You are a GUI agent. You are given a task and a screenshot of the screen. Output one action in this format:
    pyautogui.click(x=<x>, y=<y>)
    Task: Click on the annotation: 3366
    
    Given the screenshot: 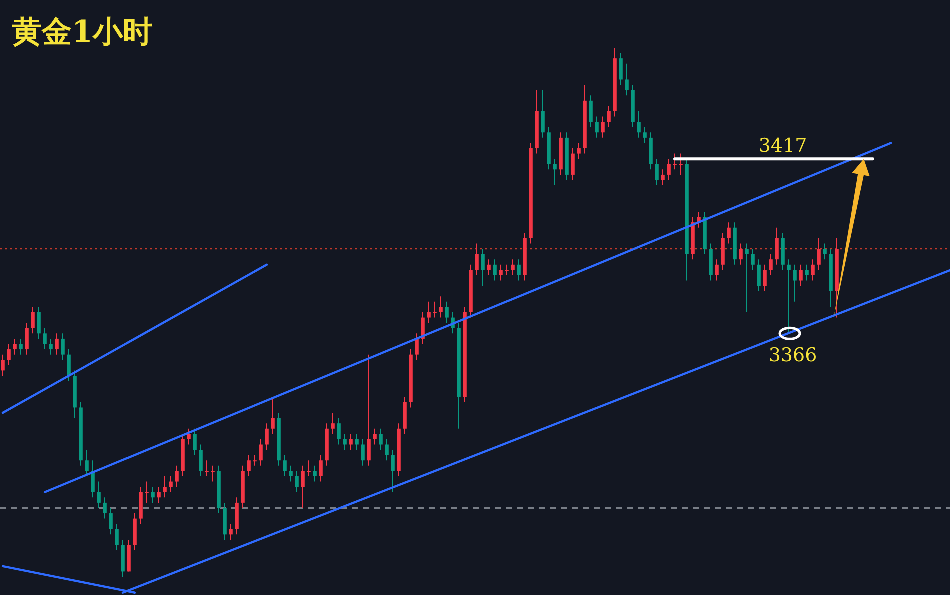 What is the action you would take?
    pyautogui.click(x=793, y=355)
    